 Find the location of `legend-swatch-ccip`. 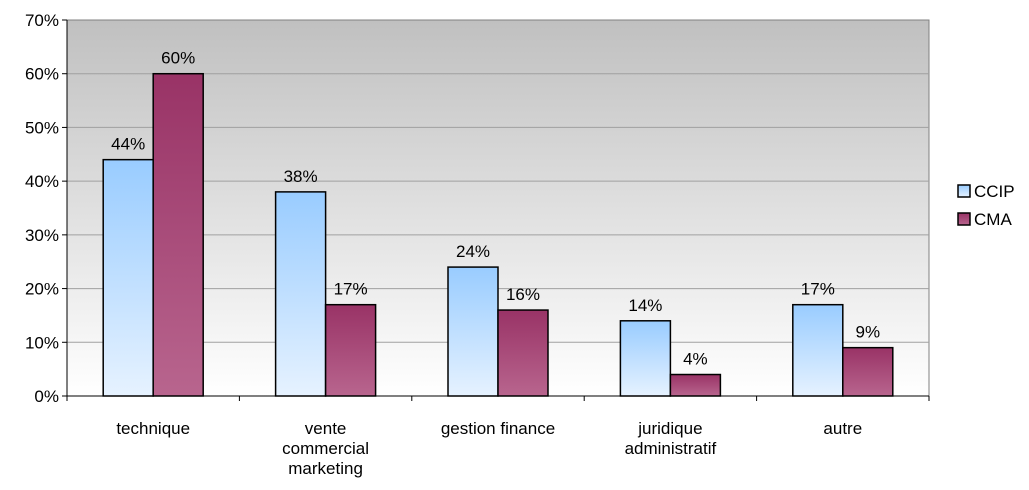

legend-swatch-ccip is located at coordinates (964, 191).